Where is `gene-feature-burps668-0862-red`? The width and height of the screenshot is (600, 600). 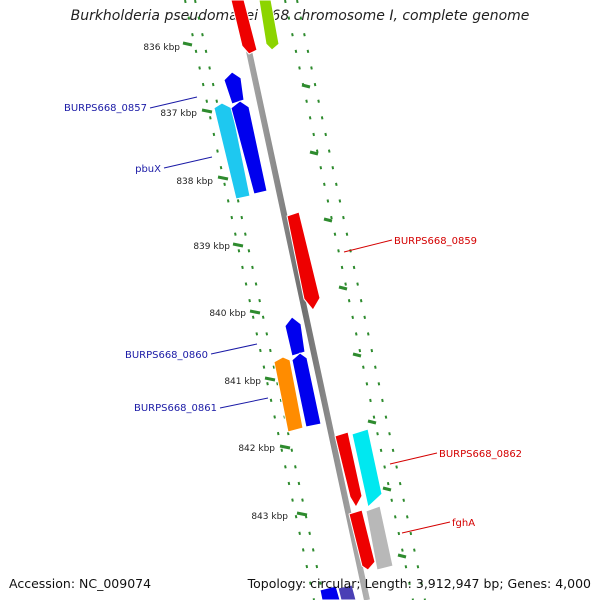 gene-feature-burps668-0862-red is located at coordinates (348, 469).